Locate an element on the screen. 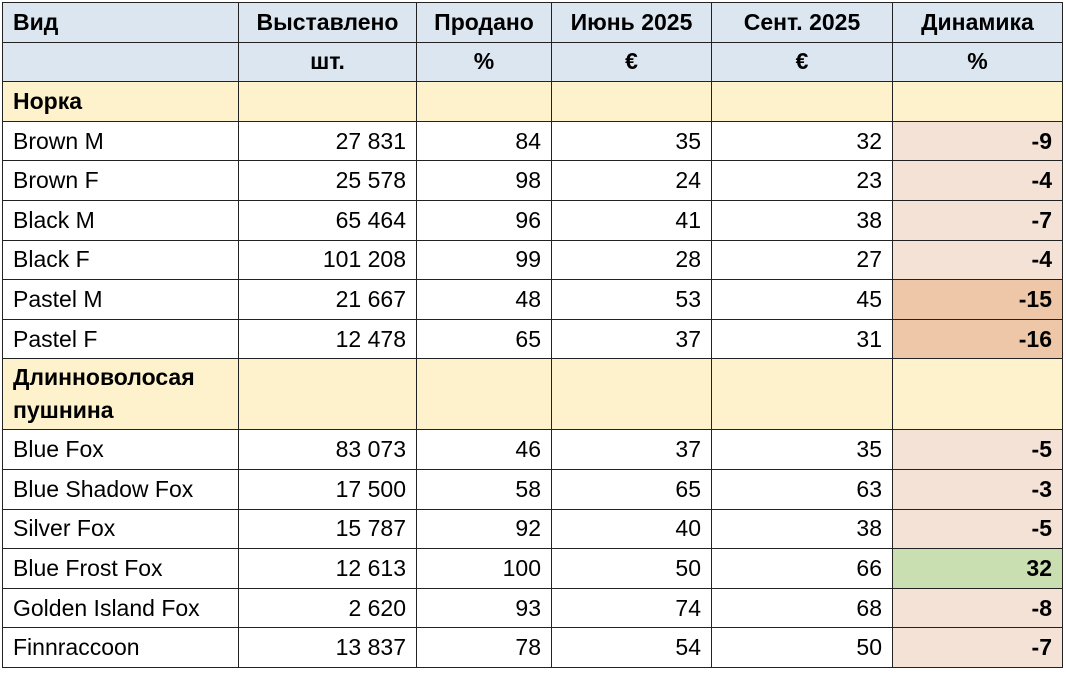 The height and width of the screenshot is (693, 1066). value-cell: 99 is located at coordinates (484, 260).